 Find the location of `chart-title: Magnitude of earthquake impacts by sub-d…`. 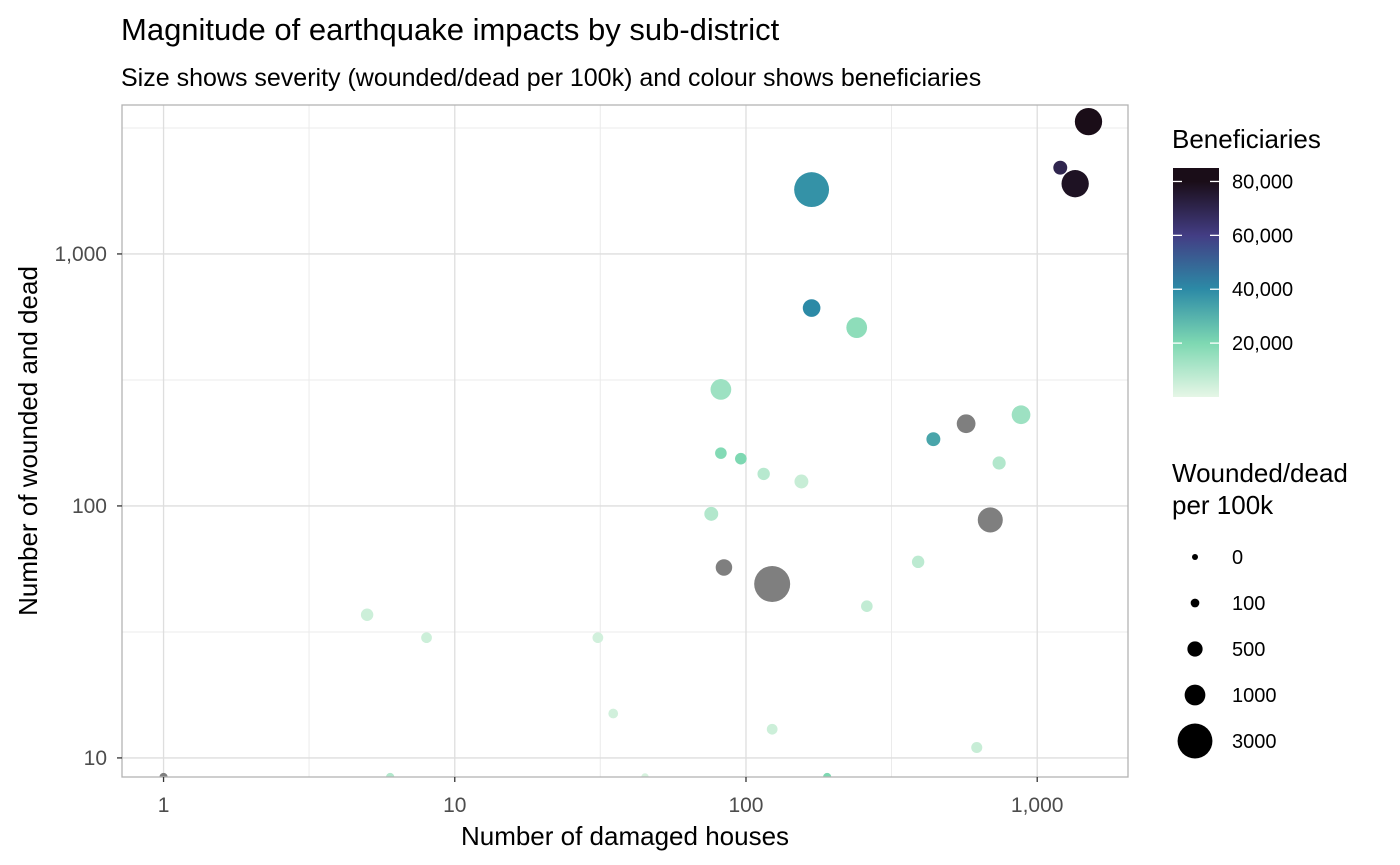

chart-title: Magnitude of earthquake impacts by sub-d… is located at coordinates (450, 29).